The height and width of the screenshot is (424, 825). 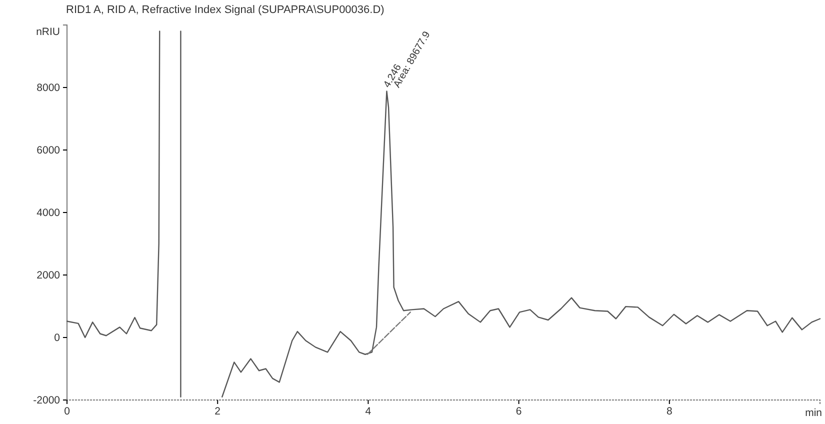 I want to click on x-tick-label: 2, so click(x=217, y=411).